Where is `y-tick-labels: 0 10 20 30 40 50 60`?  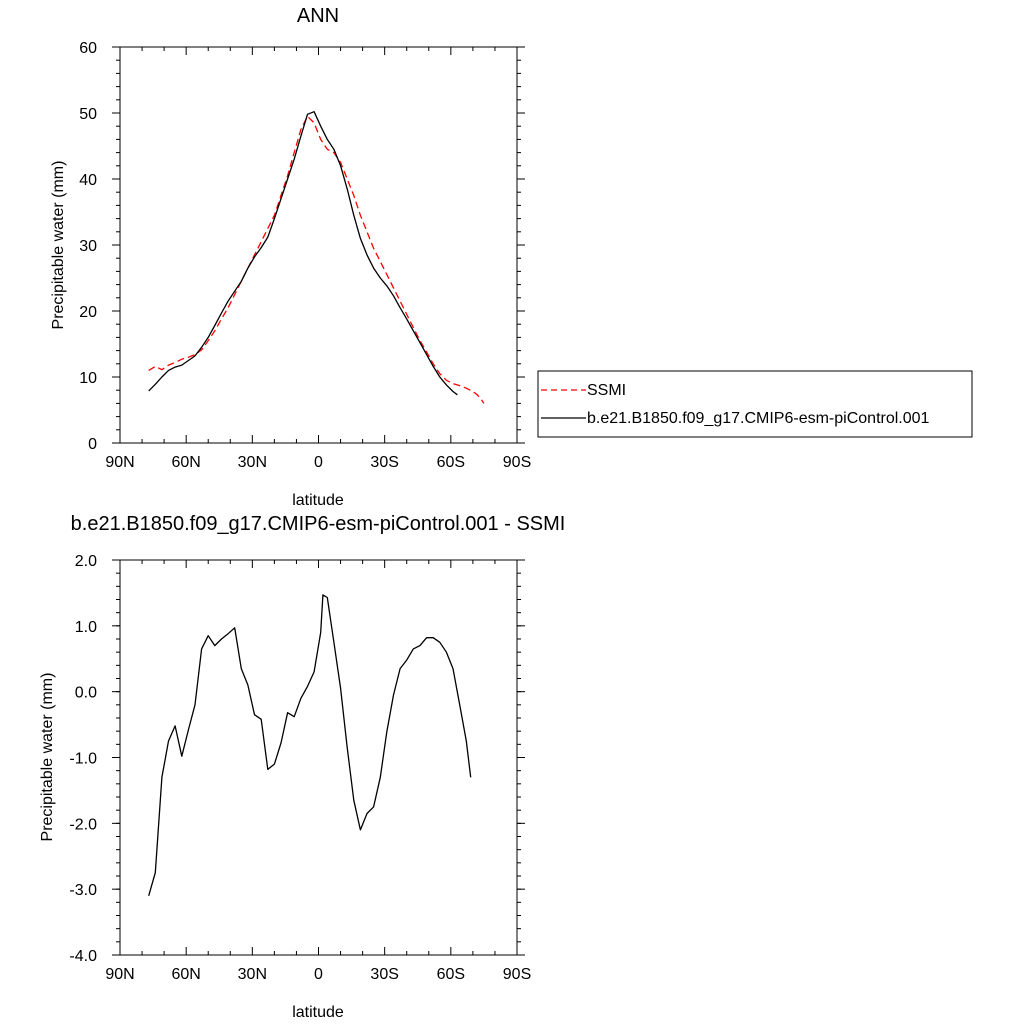 y-tick-labels: 0 10 20 30 40 50 60 is located at coordinates (88, 246).